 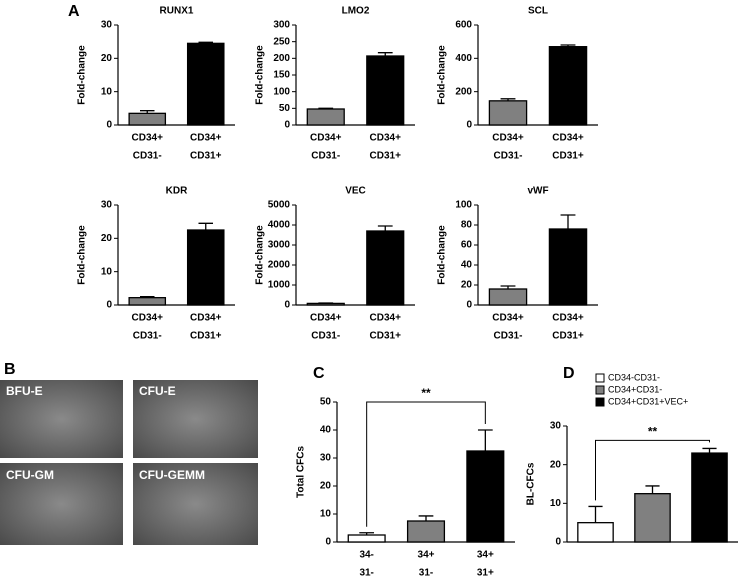 What do you see at coordinates (537, 191) in the screenshot?
I see `chart-title: vWF` at bounding box center [537, 191].